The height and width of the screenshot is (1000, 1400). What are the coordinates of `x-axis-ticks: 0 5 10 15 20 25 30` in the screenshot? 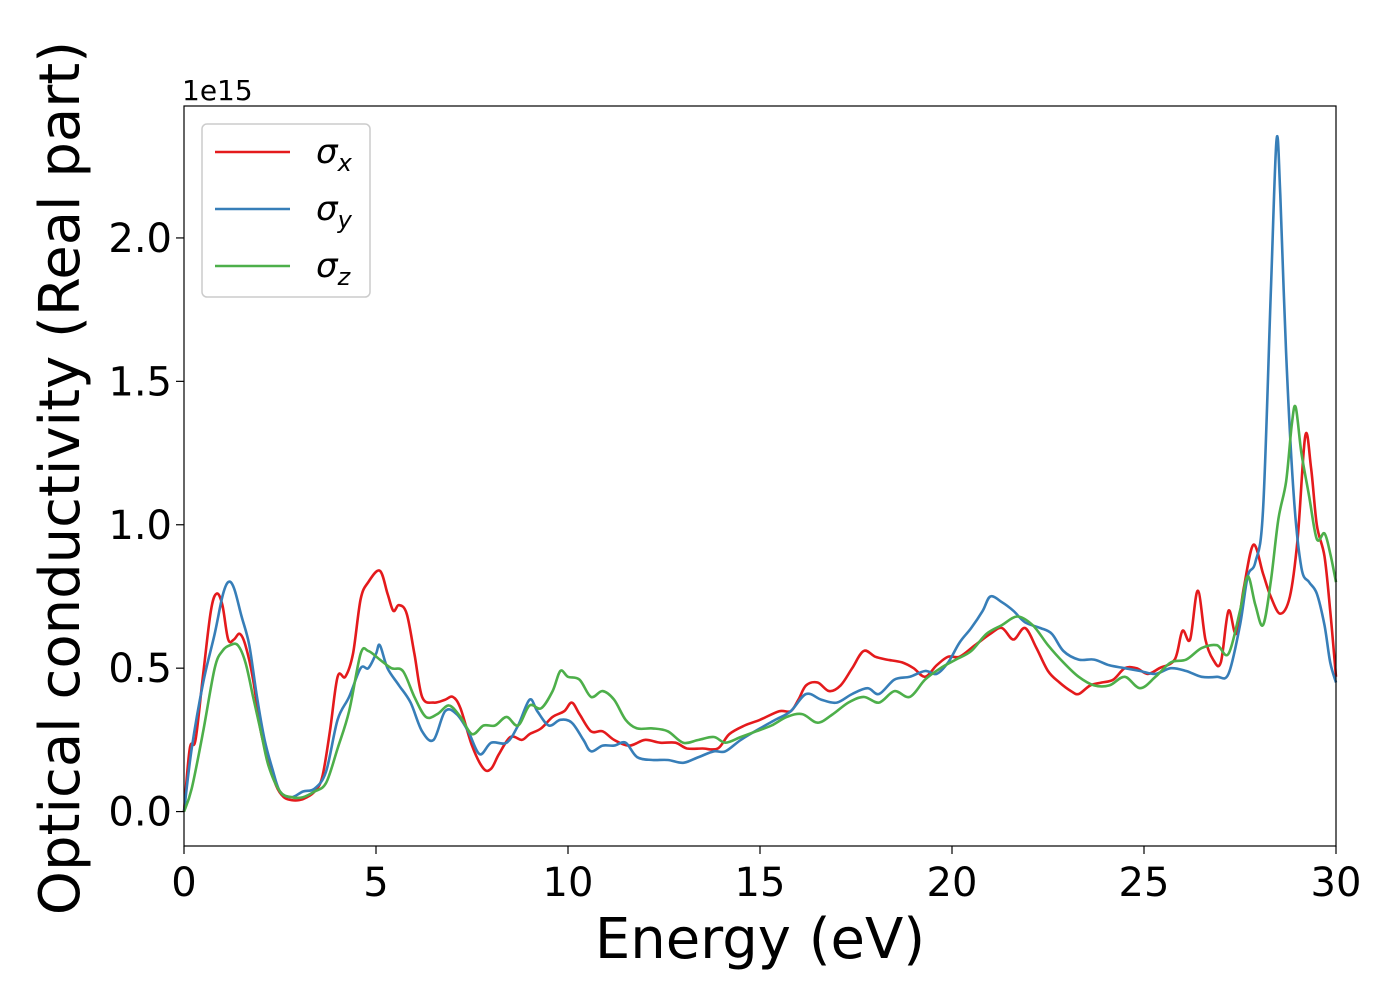 It's located at (766, 876).